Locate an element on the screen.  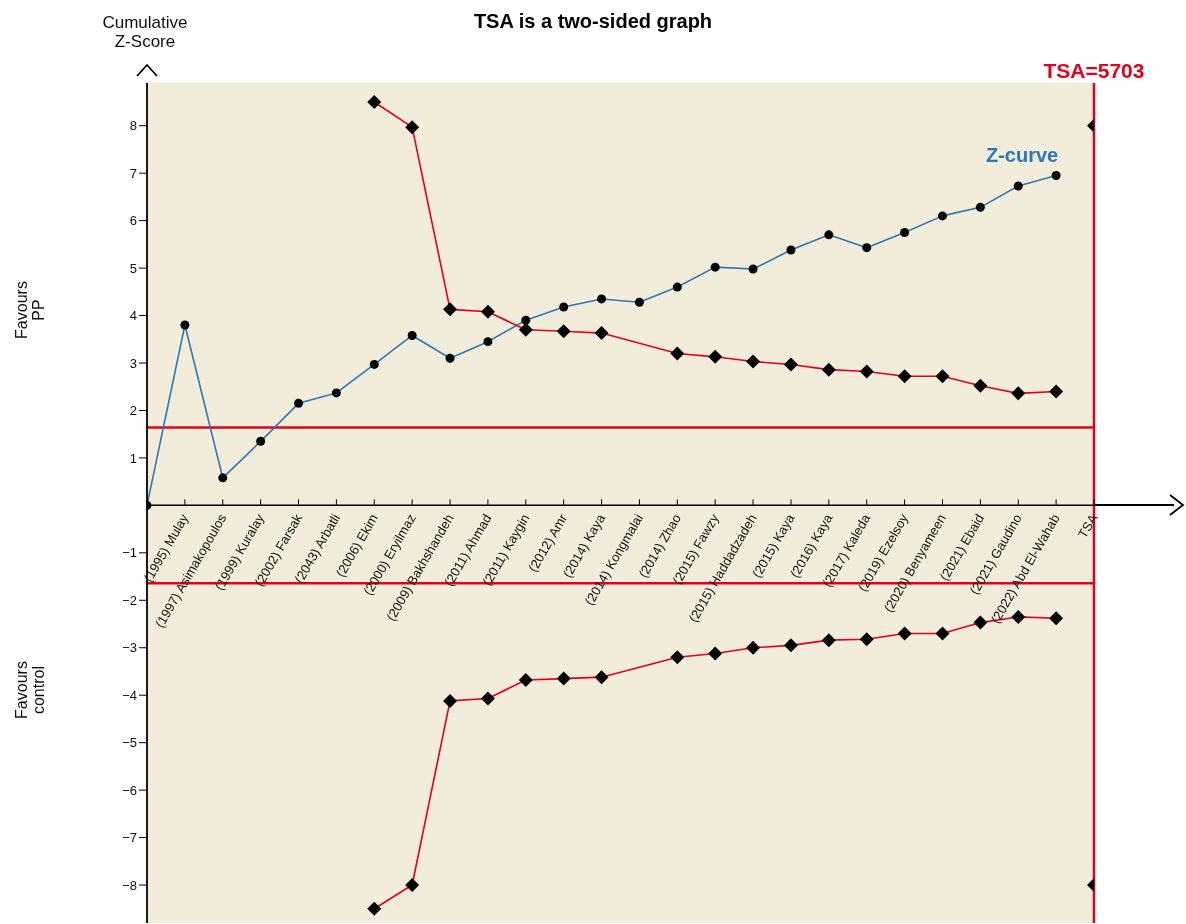
text: Favours PP is located at coordinates (30, 310).